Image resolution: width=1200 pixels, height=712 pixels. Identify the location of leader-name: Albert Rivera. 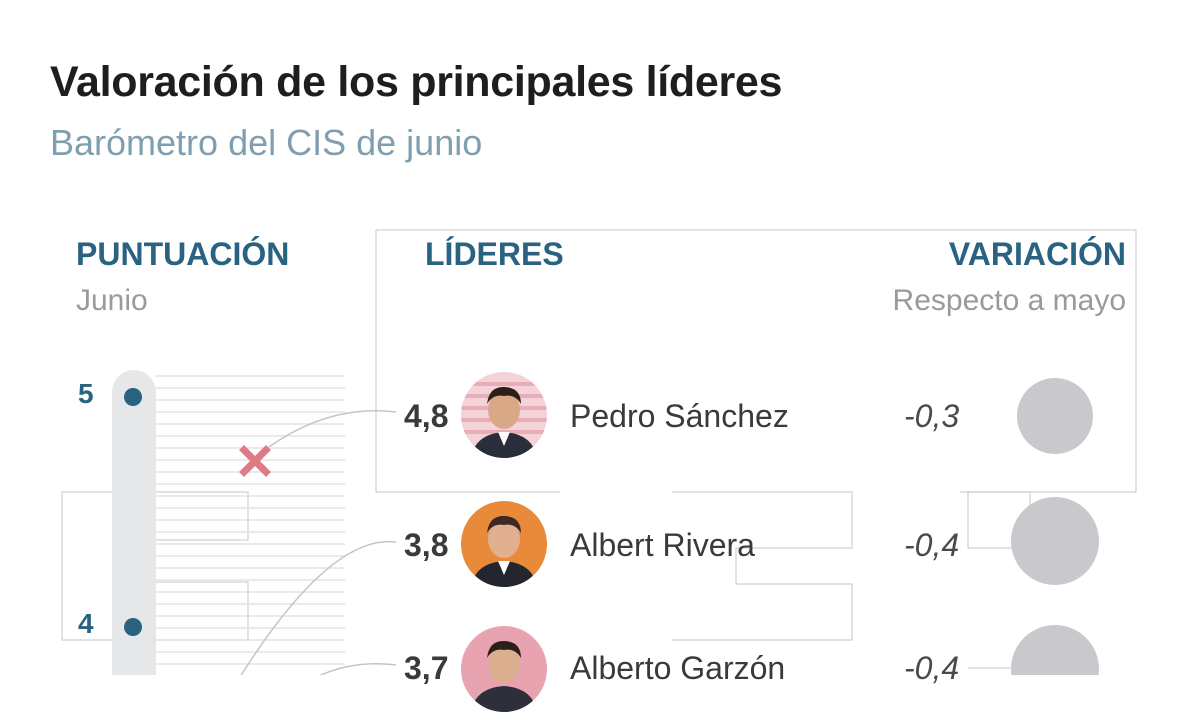
(662, 545).